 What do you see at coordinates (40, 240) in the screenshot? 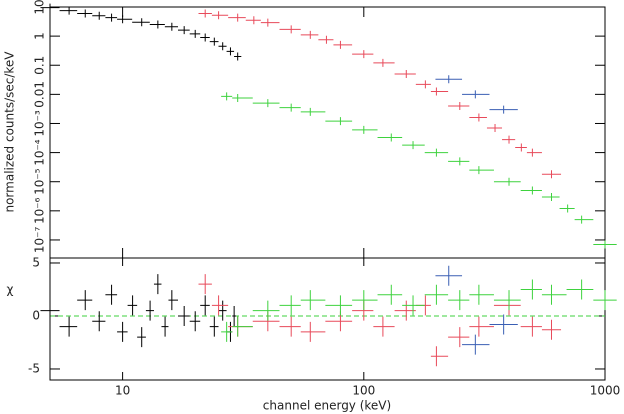
I see `y-tick-label: 10⁻⁷` at bounding box center [40, 240].